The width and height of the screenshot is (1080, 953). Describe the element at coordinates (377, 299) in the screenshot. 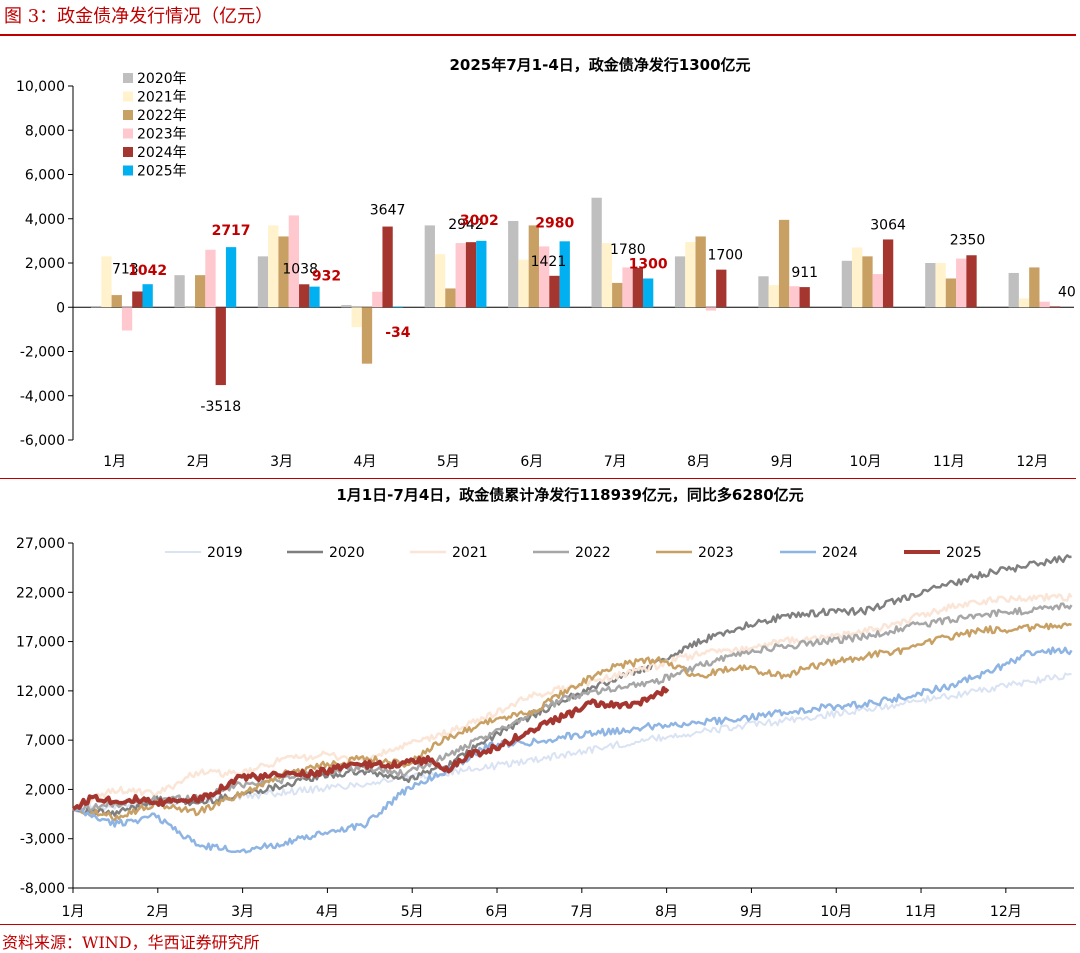

I see `bar-2023-4月` at that location.